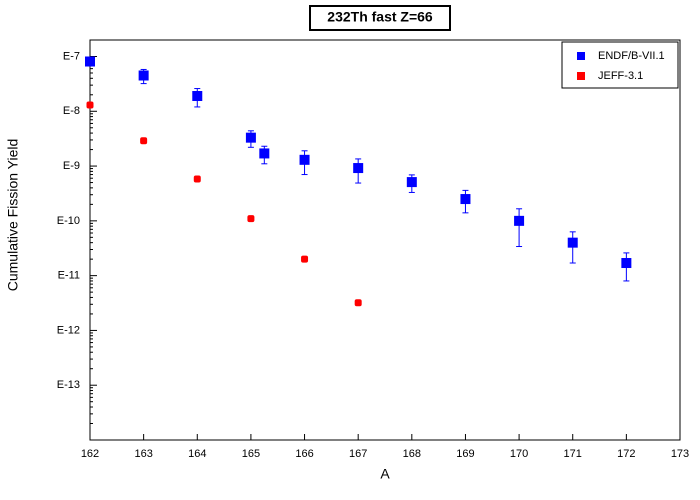 The image size is (700, 500). What do you see at coordinates (13, 215) in the screenshot?
I see `y-axis-label: Cumulative Fission Yield` at bounding box center [13, 215].